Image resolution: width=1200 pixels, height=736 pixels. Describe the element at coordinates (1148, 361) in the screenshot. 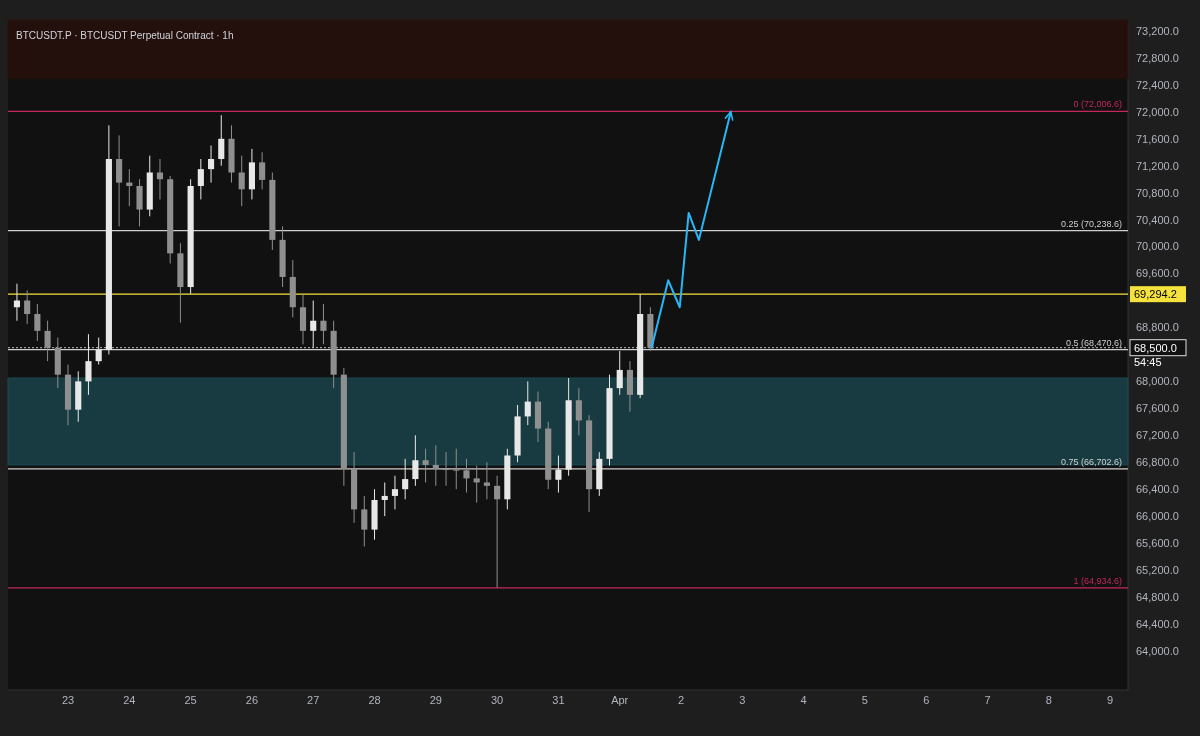

I see `text: 54:45` at that location.